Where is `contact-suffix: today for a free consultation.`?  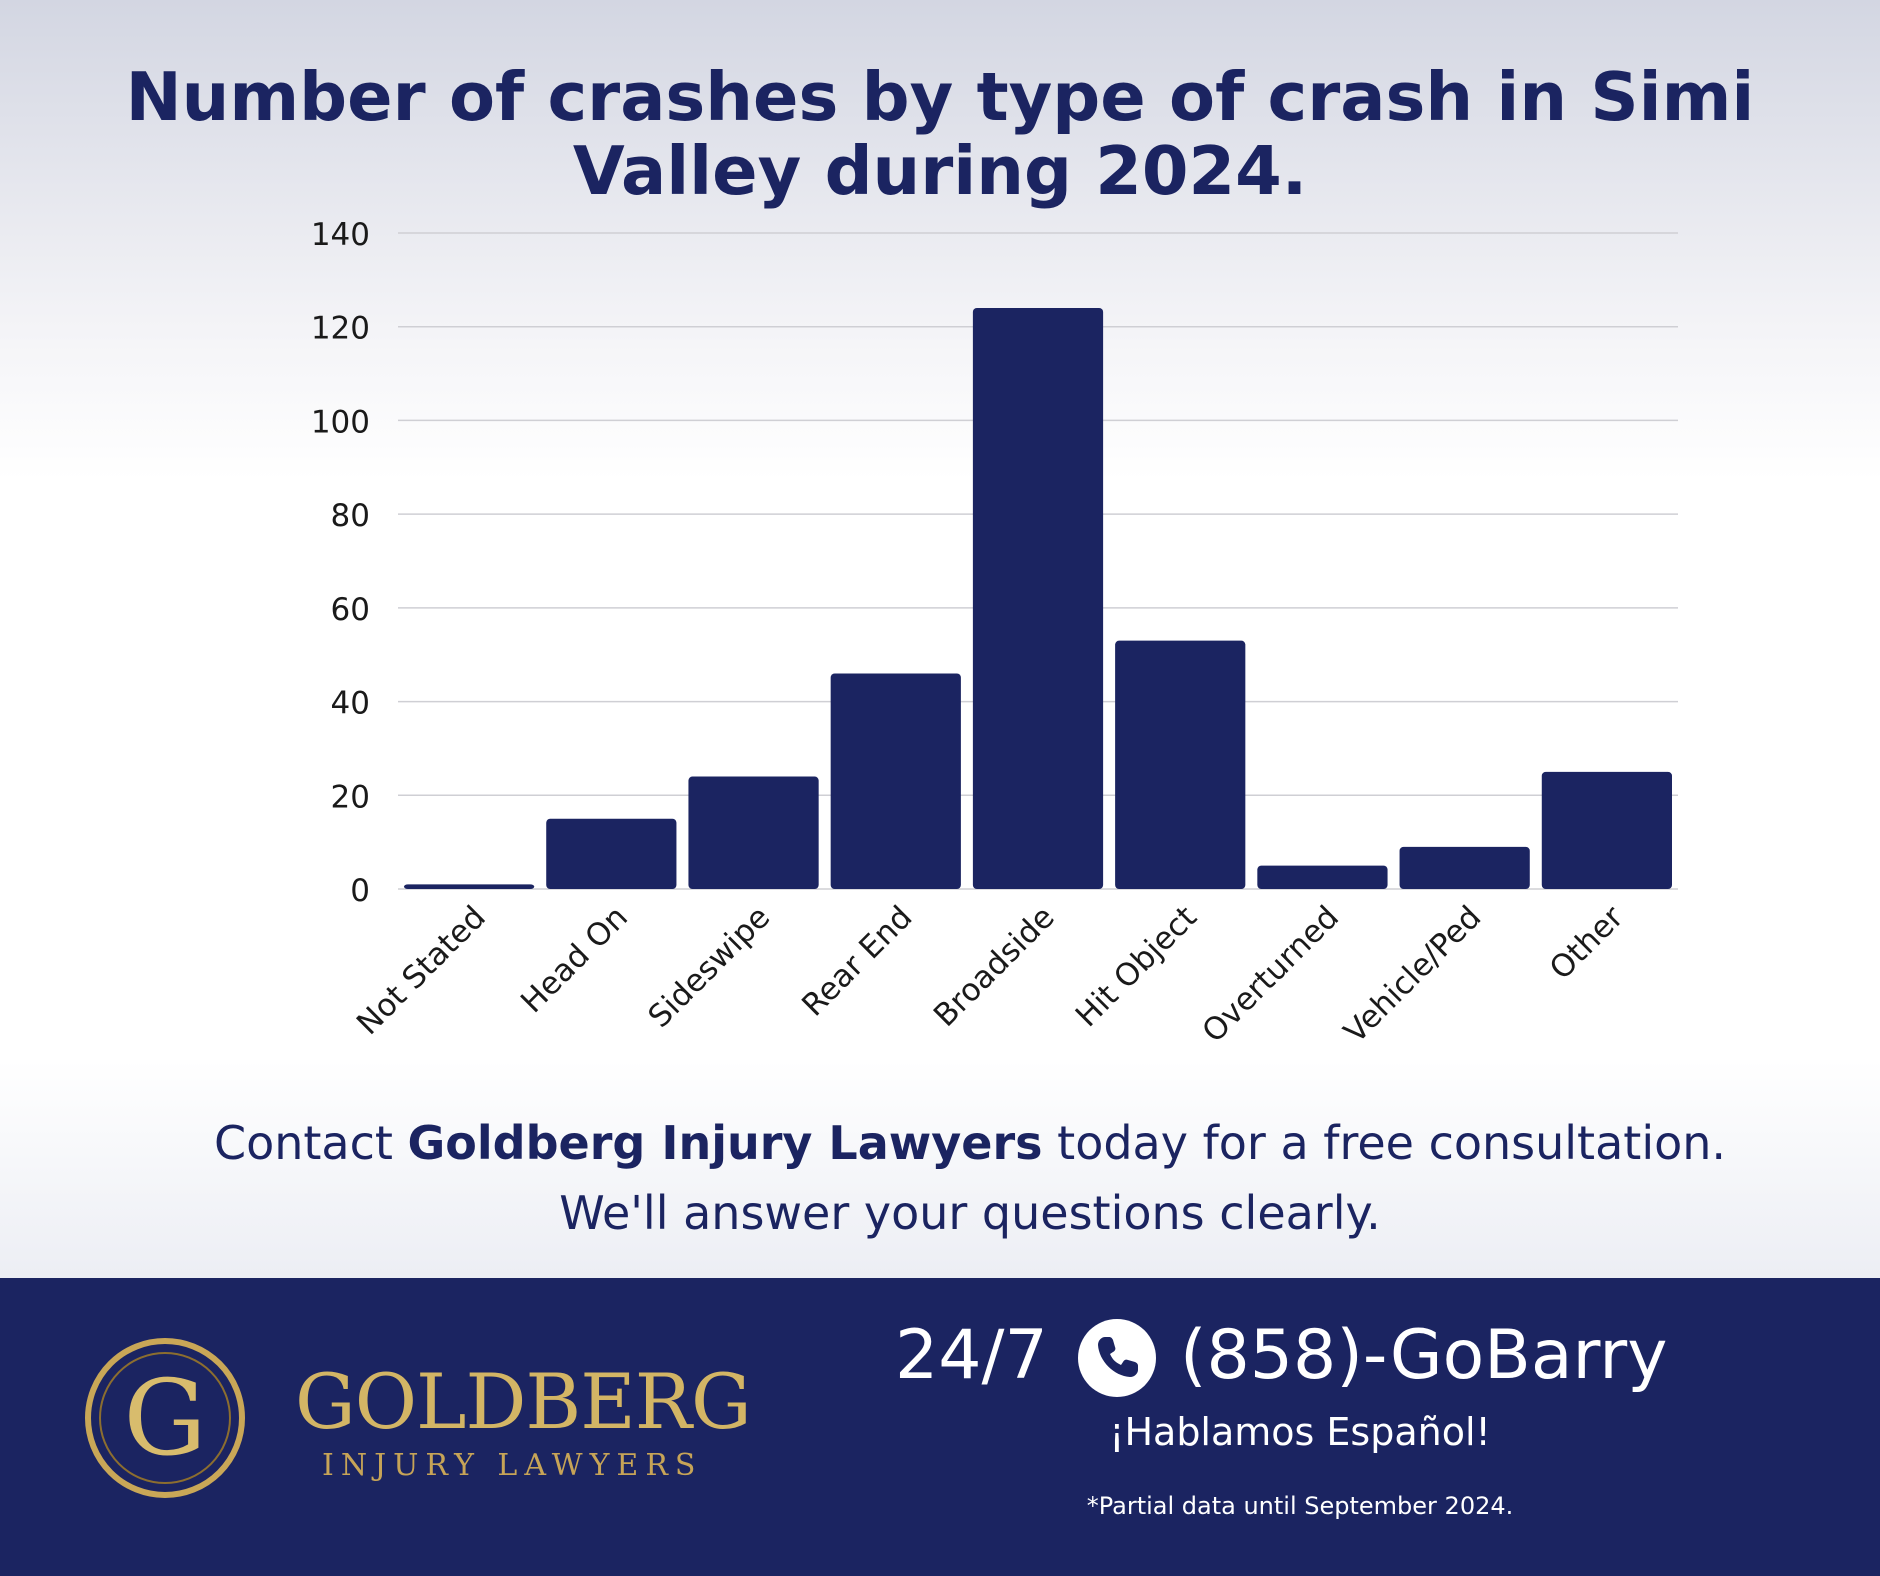
contact-suffix: today for a free consultation. is located at coordinates (1384, 1143).